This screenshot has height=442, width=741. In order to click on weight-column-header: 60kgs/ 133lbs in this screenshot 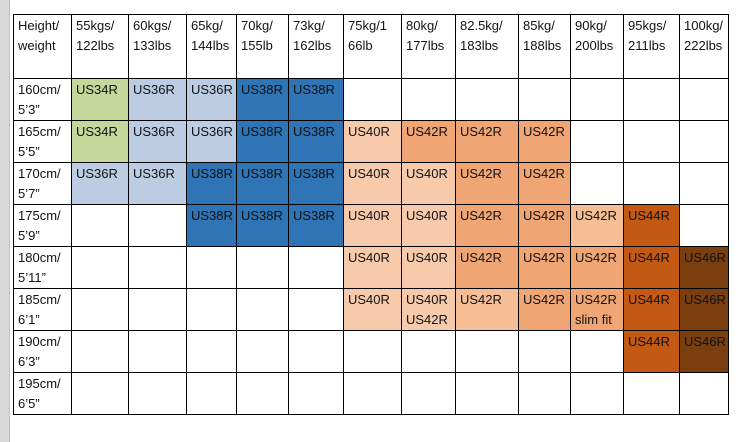, I will do `click(157, 46)`.